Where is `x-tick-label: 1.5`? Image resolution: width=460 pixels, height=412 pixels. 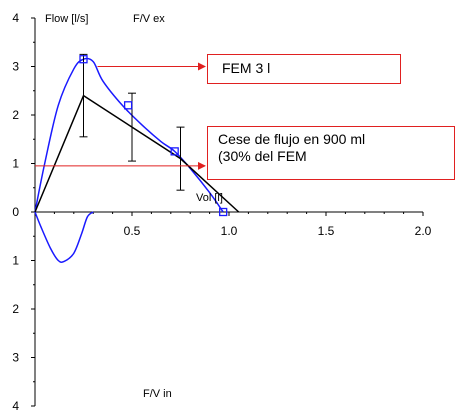
x-tick-label: 1.5 is located at coordinates (326, 231).